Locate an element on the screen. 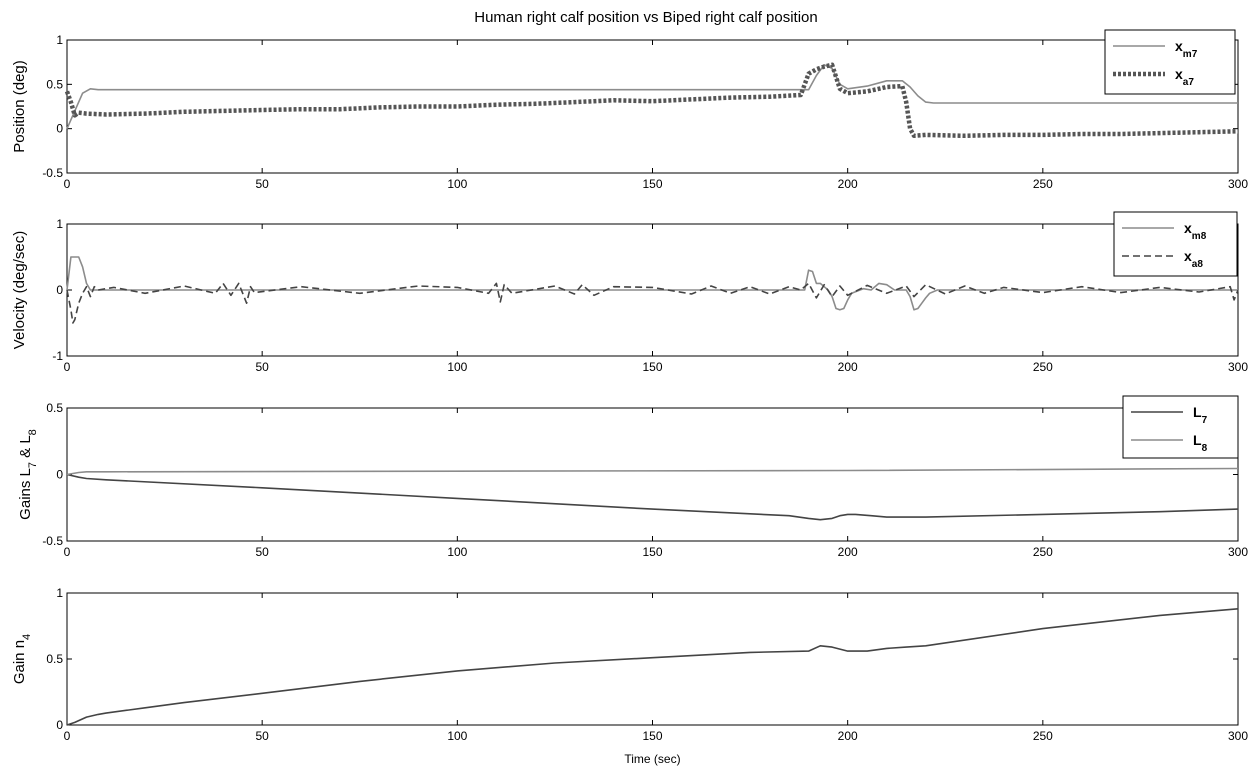 The height and width of the screenshot is (769, 1253). legend-label-subscript: m7 is located at coordinates (1190, 54).